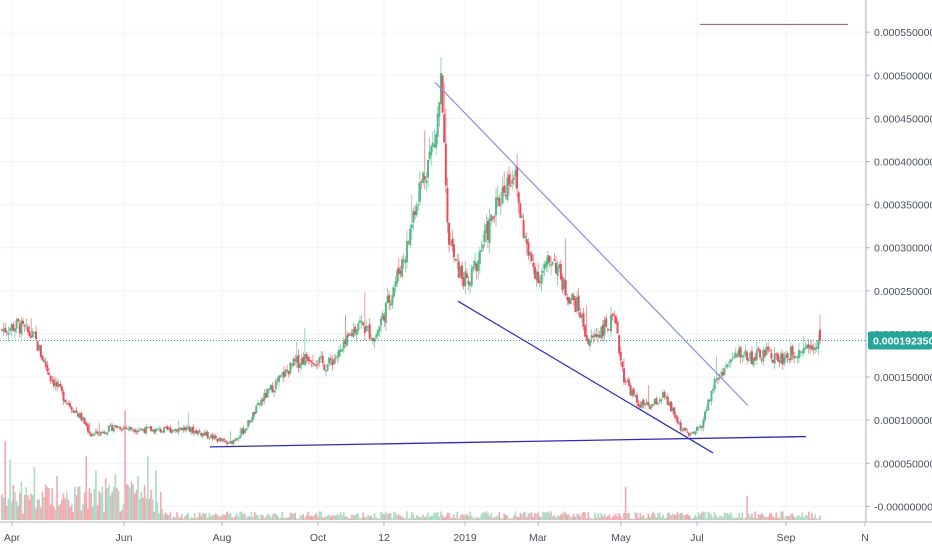 The width and height of the screenshot is (932, 555). What do you see at coordinates (508, 441) in the screenshot?
I see `horizontal-support-line` at bounding box center [508, 441].